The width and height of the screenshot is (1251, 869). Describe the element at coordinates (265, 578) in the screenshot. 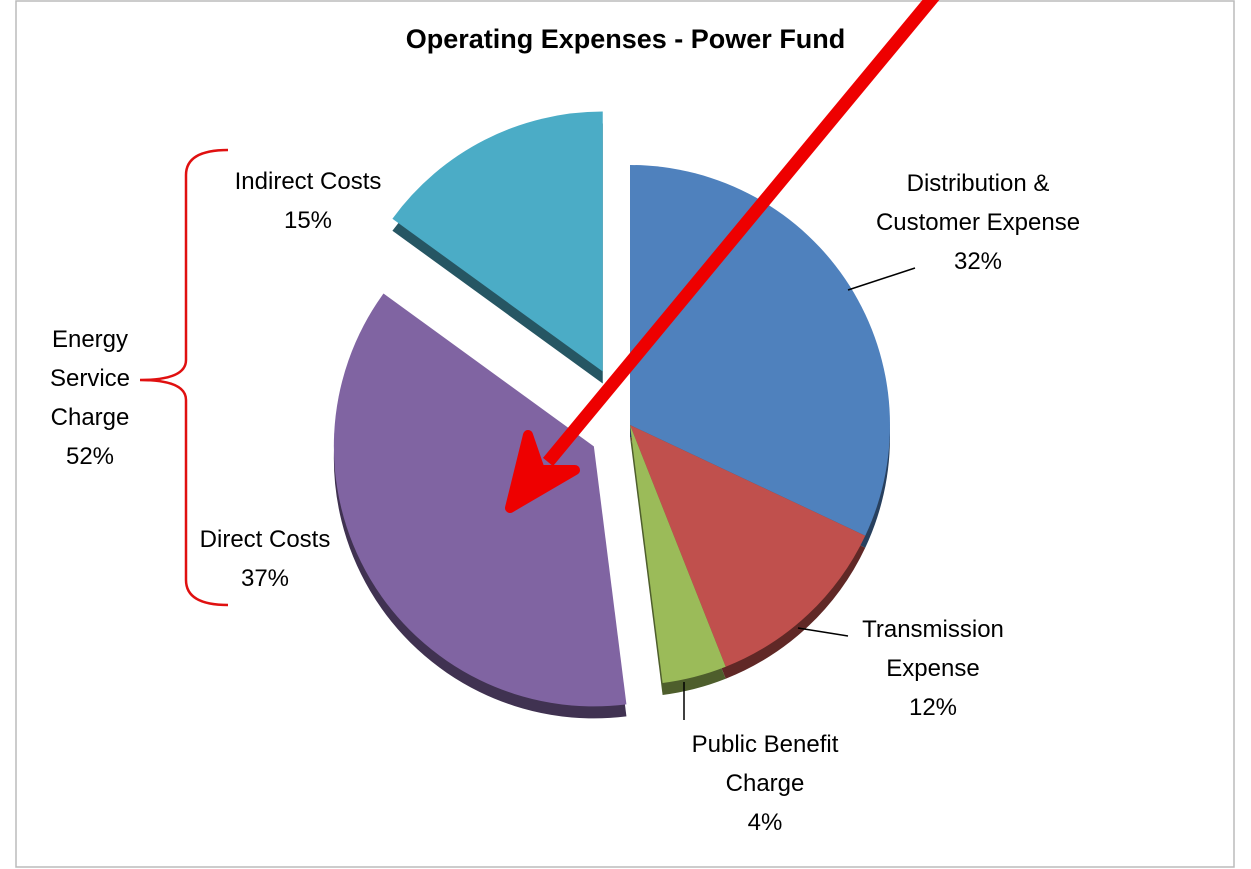

I see `value-label: 37%` at that location.